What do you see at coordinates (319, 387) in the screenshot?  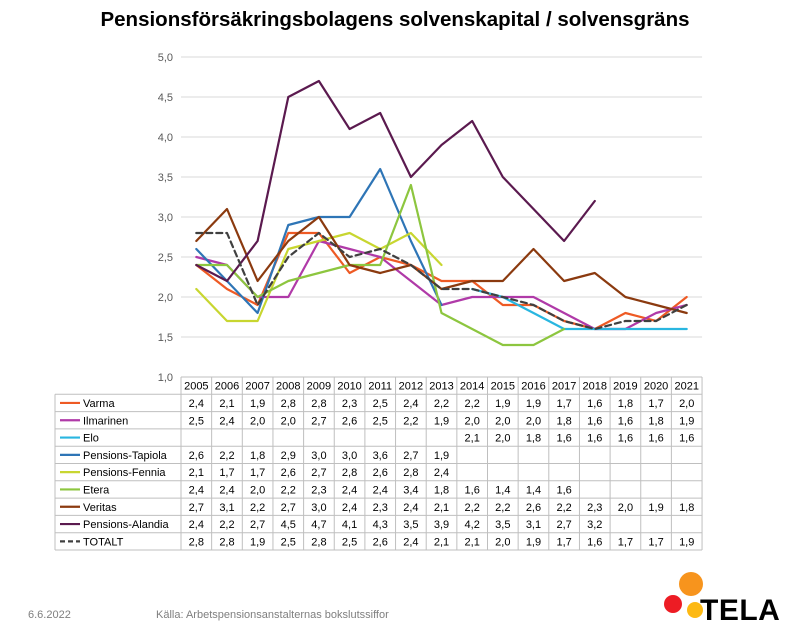 I see `x-tick-label: 2009` at bounding box center [319, 387].